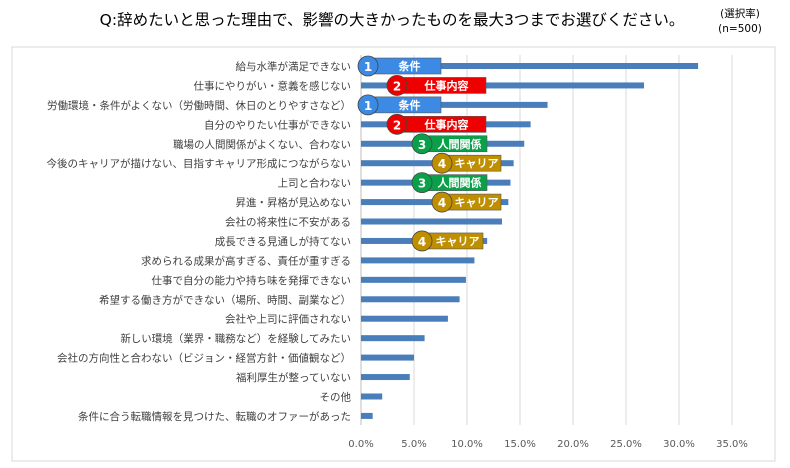  What do you see at coordinates (740, 13) in the screenshot?
I see `unit-note: (選択率)` at bounding box center [740, 13].